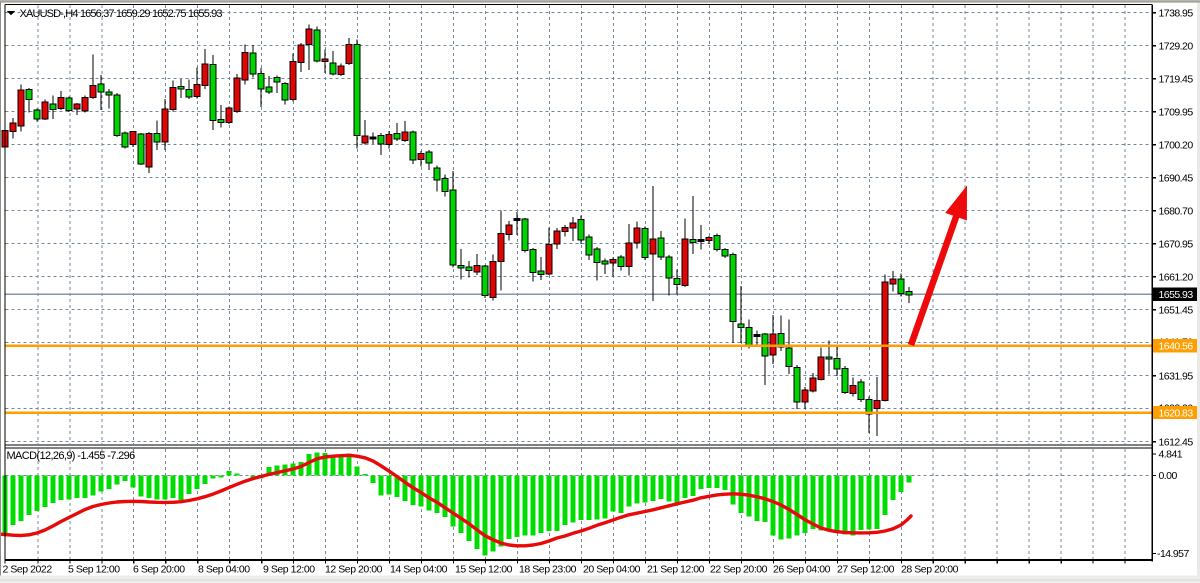  Describe the element at coordinates (159, 570) in the screenshot. I see `svg-text: 6 Sep 20:00` at that location.